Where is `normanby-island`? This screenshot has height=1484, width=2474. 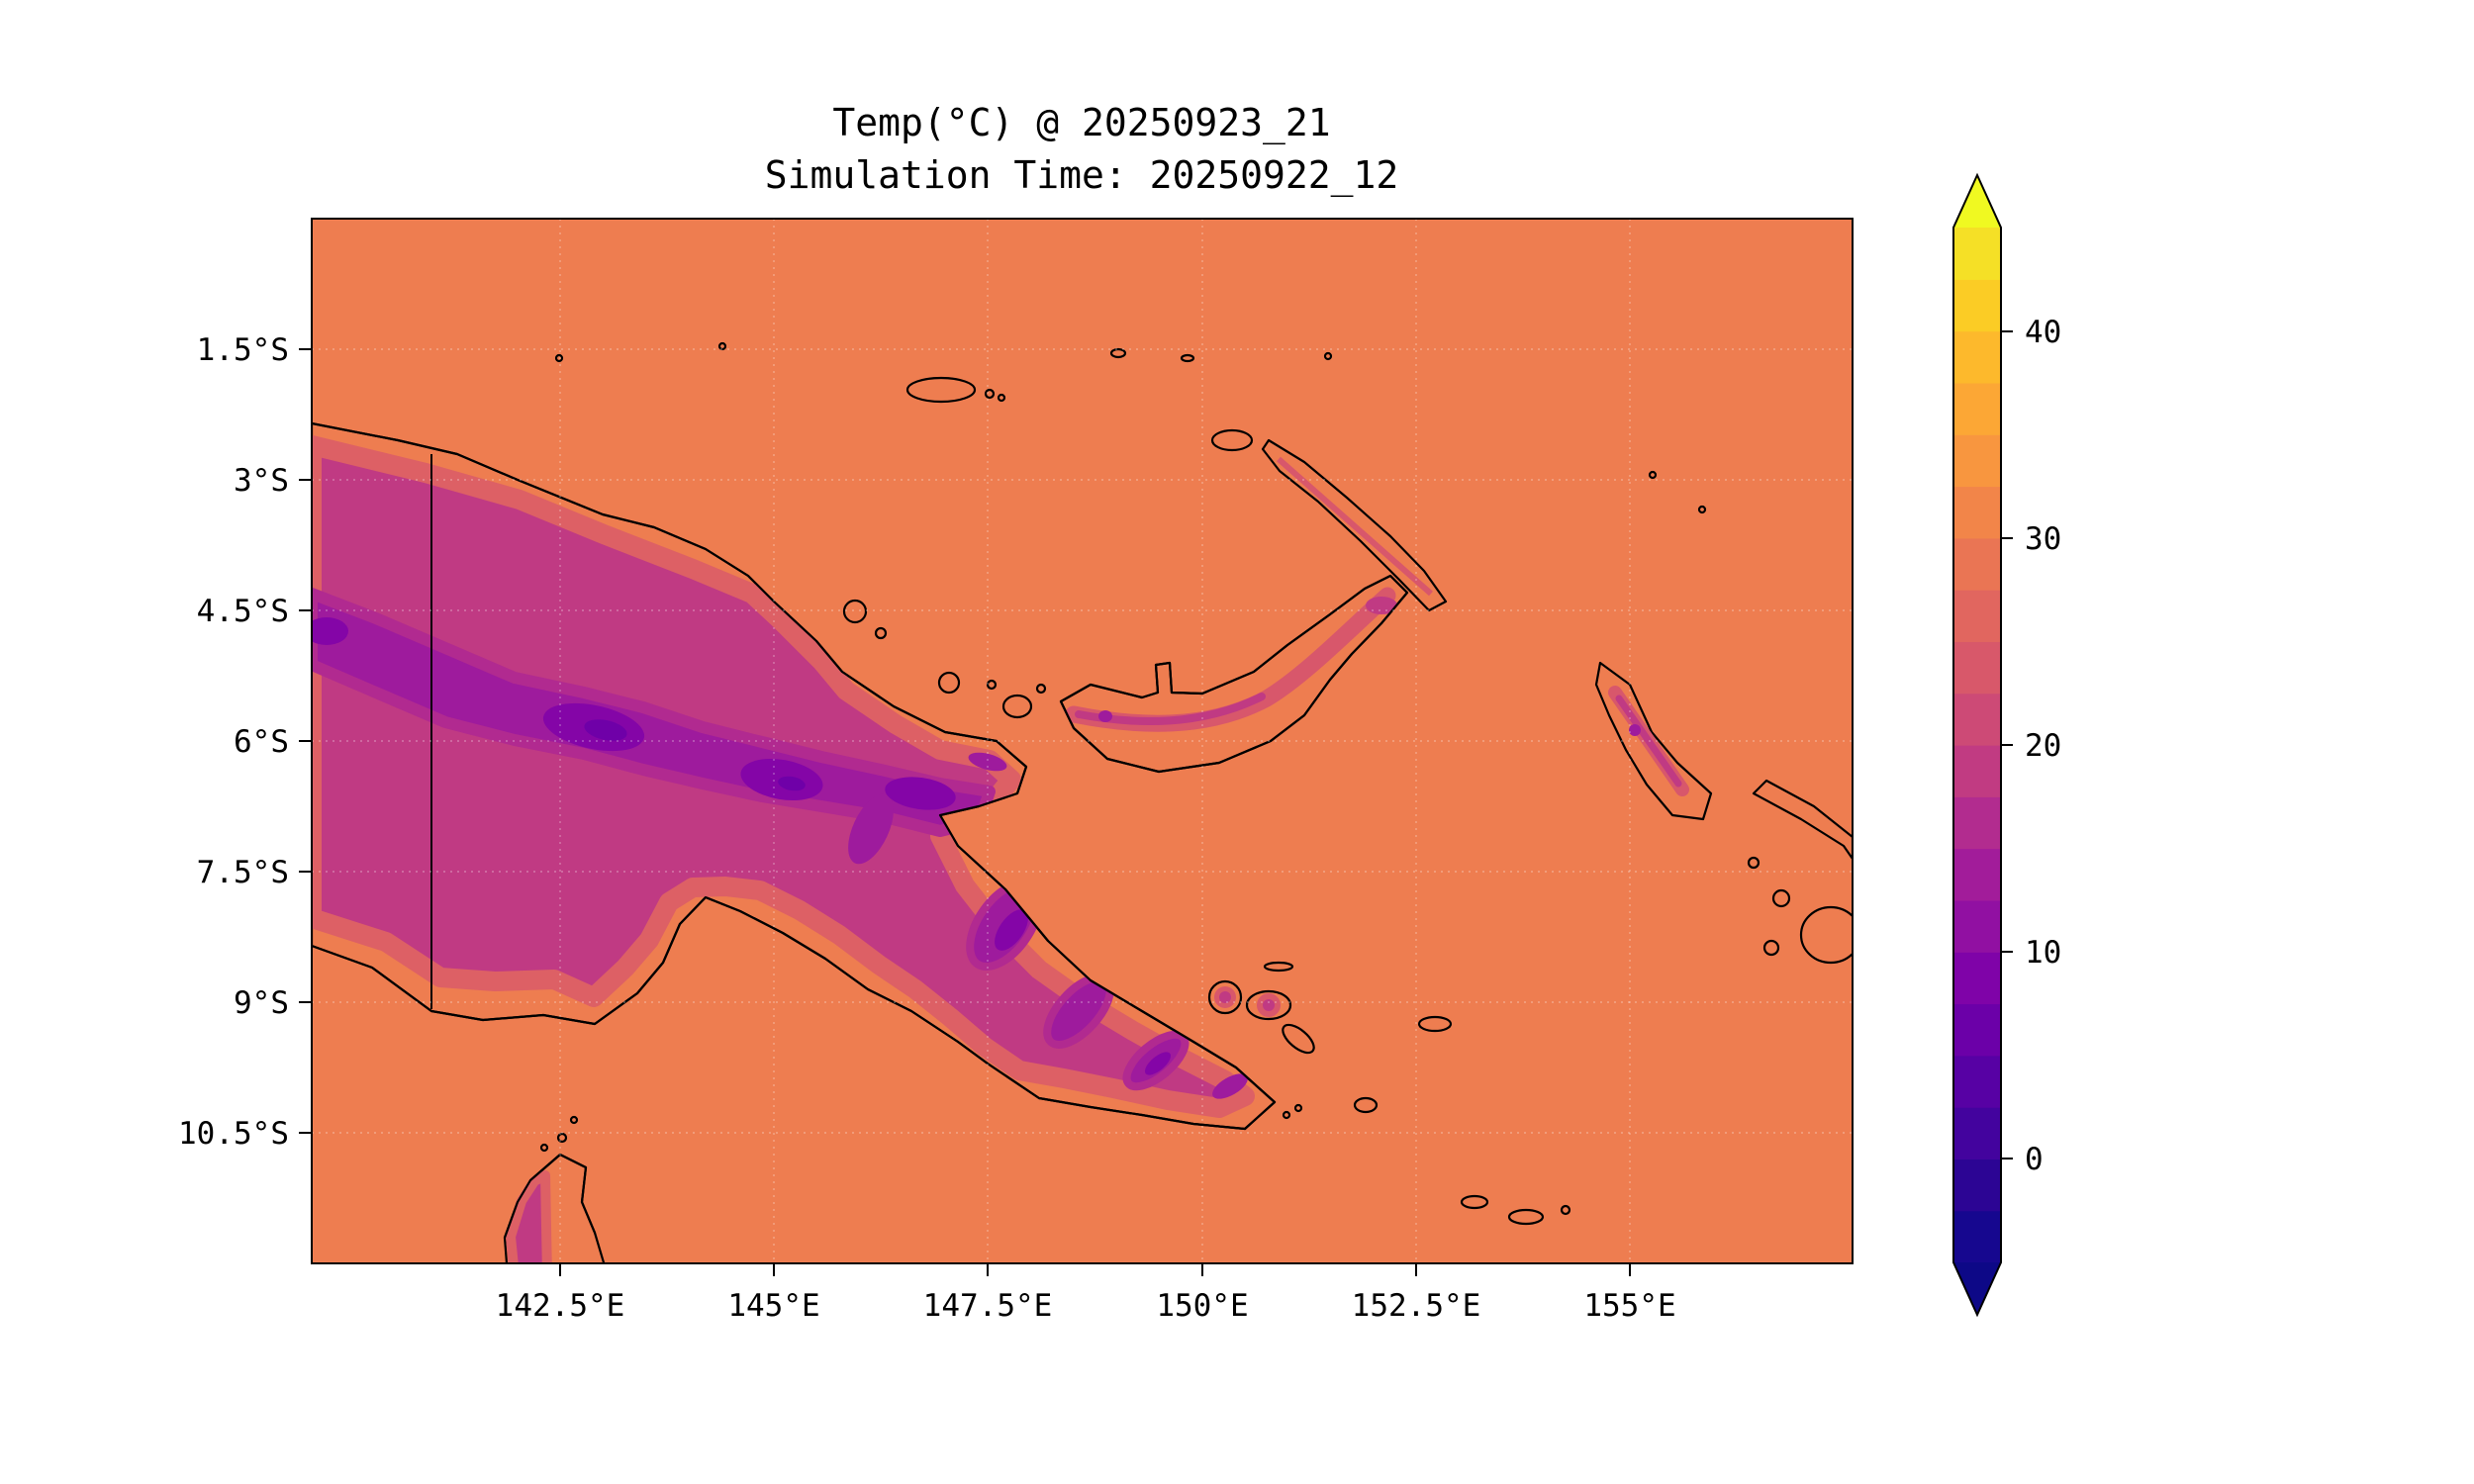 normanby-island is located at coordinates (1298, 1039).